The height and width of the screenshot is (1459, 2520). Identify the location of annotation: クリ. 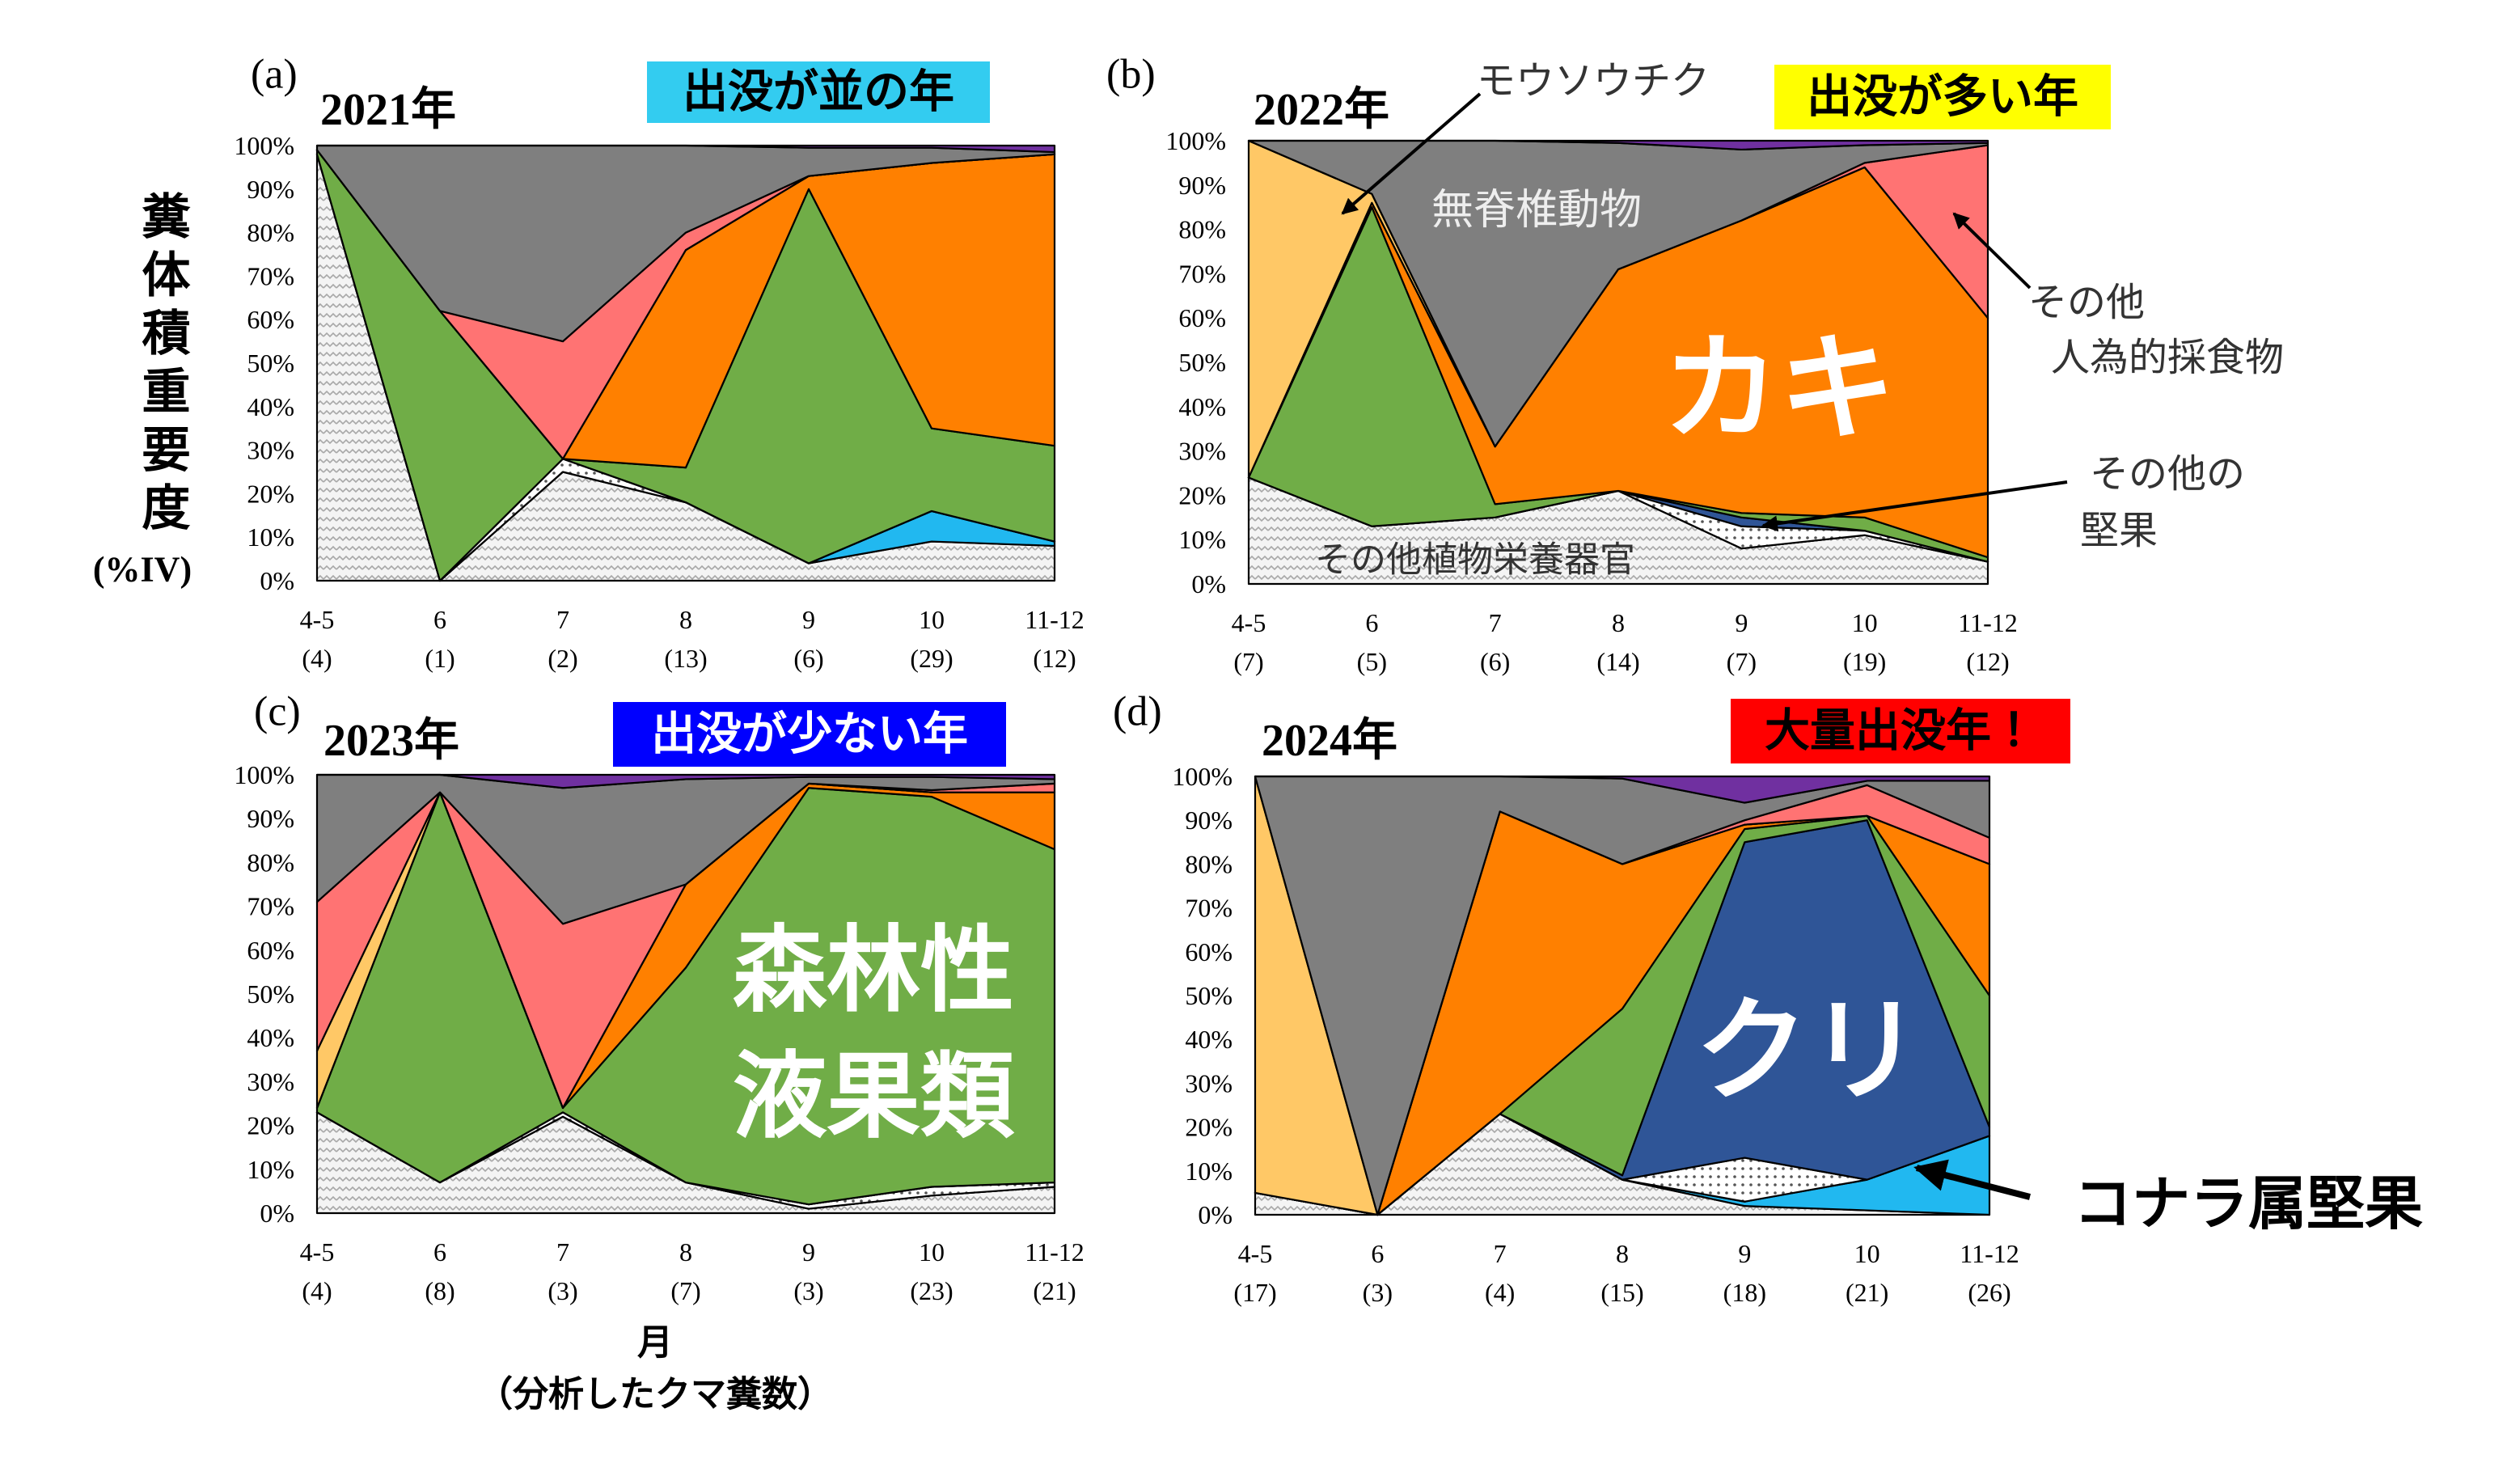
(1808, 1052).